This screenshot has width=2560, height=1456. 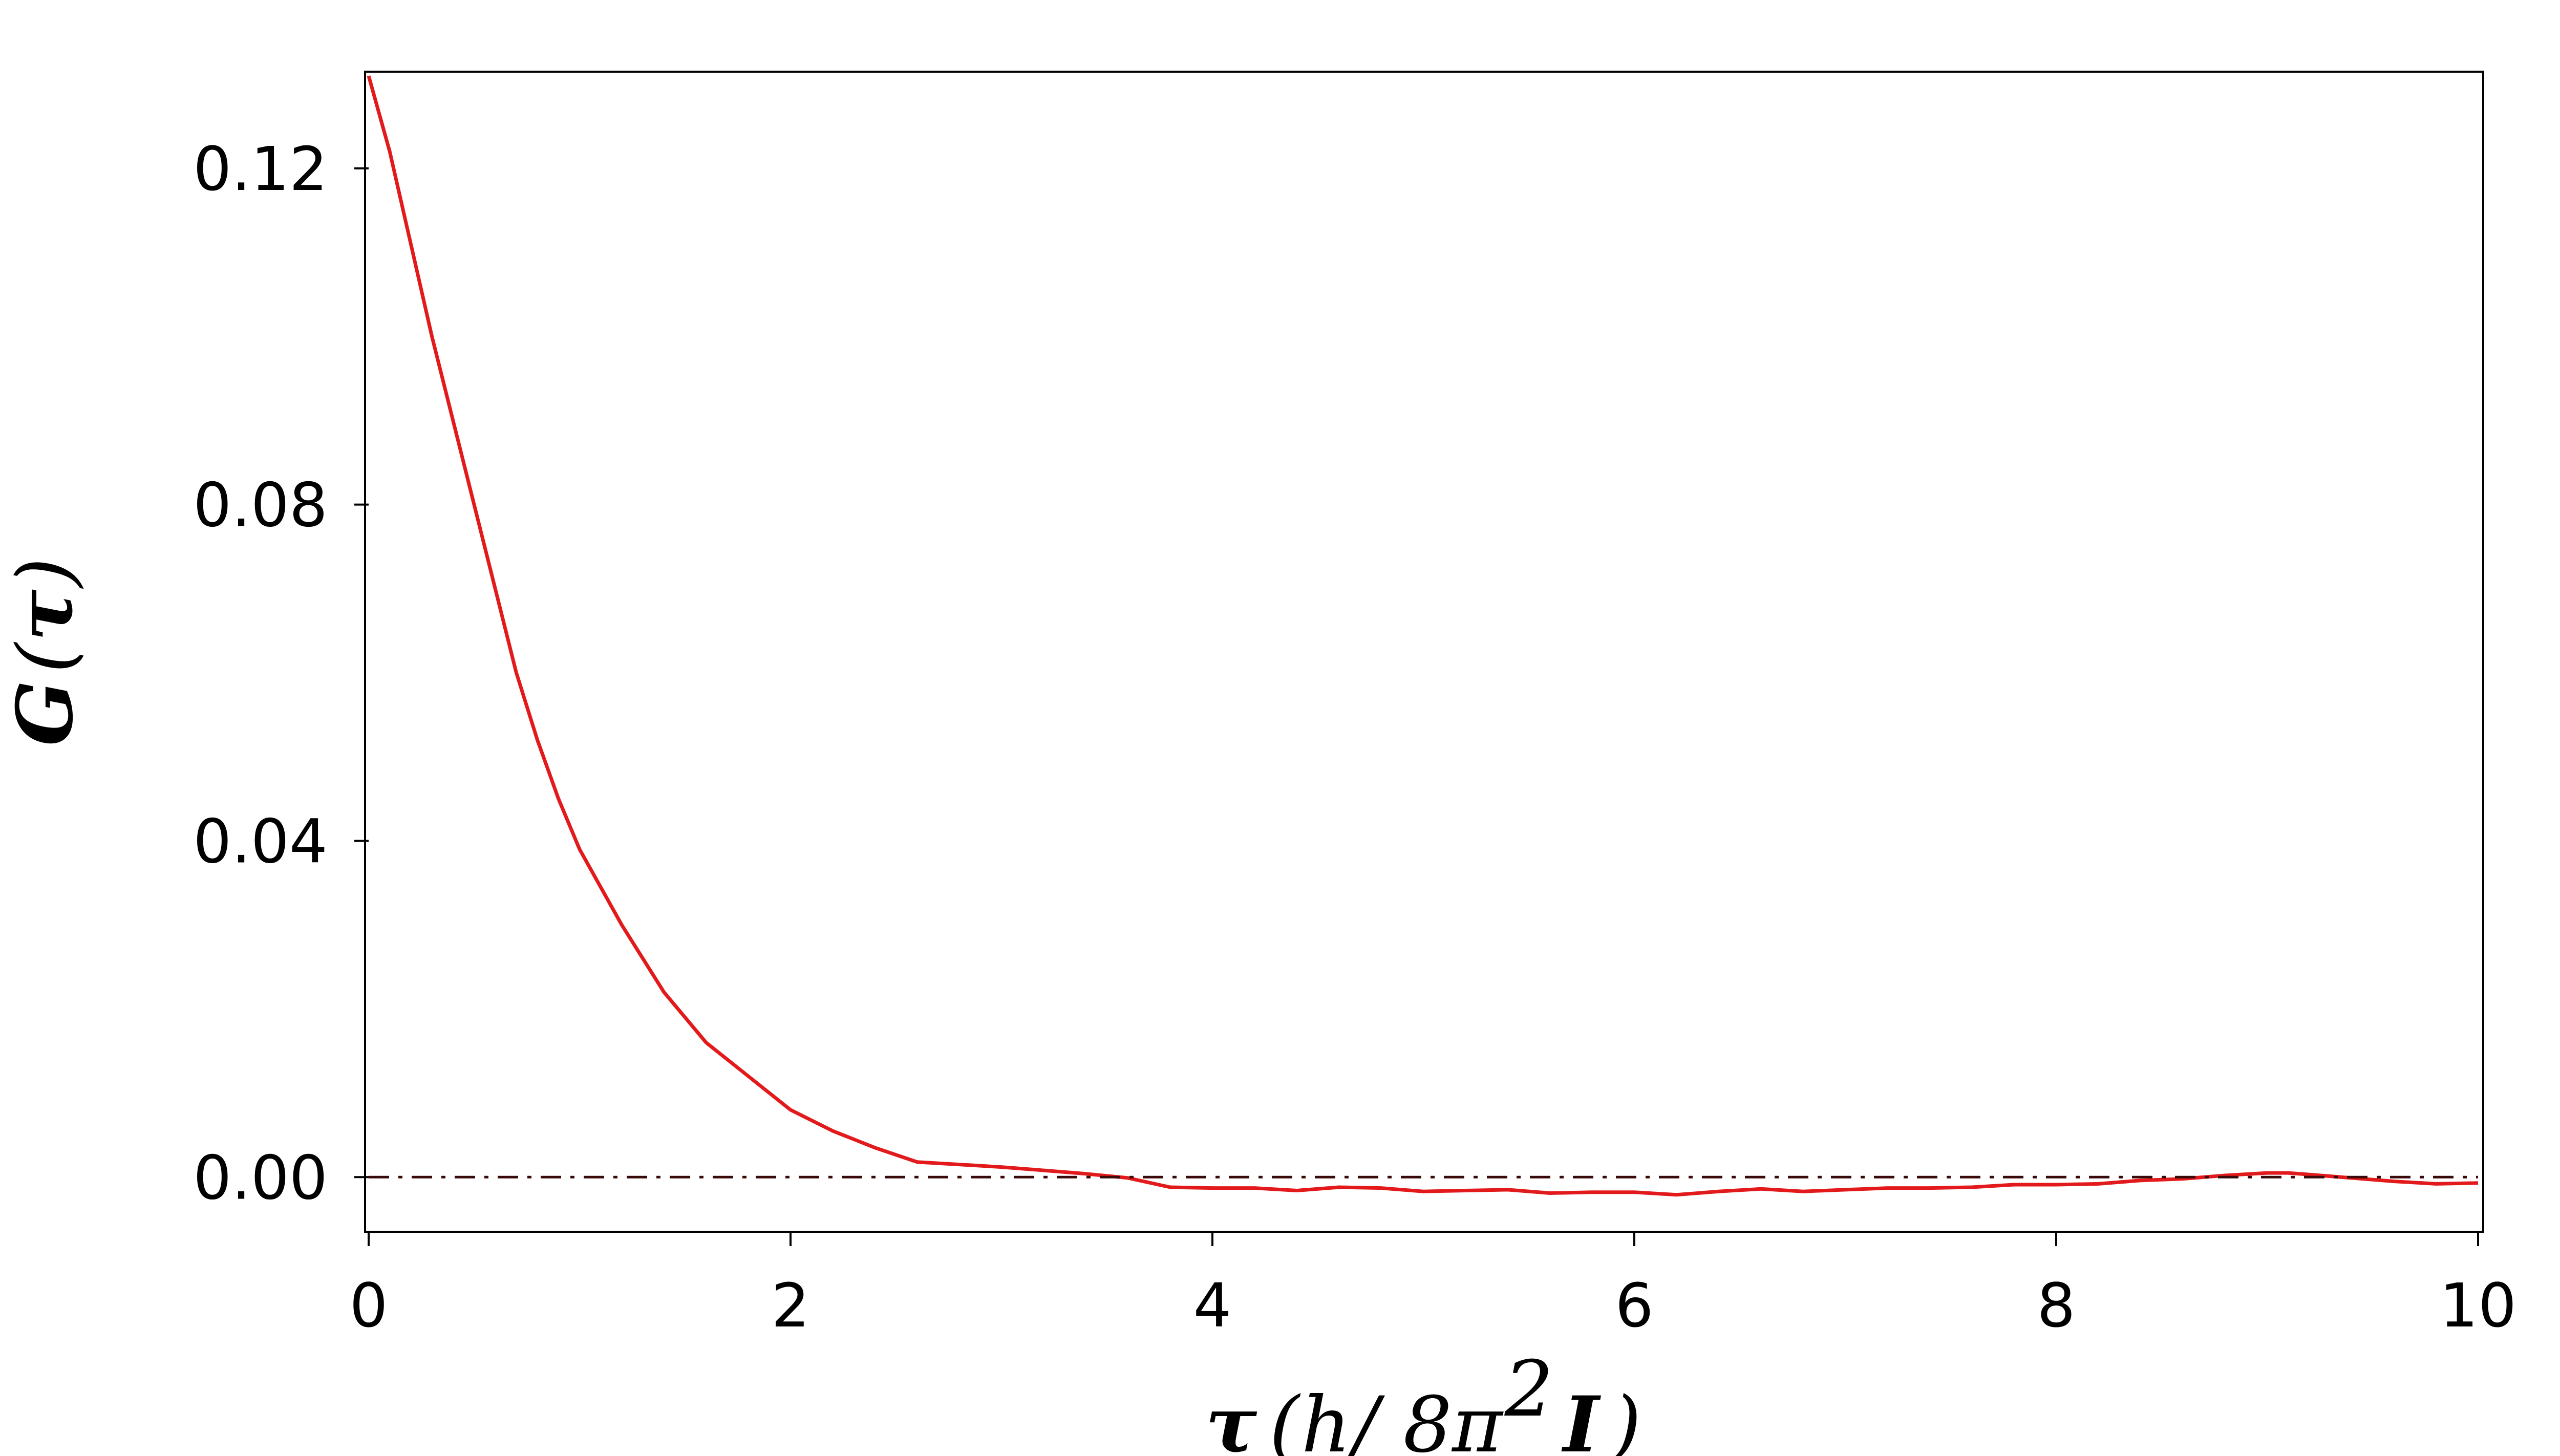 I want to click on x-axis-title: τ ( h / 8π 2 I ), so click(x=1423, y=1401).